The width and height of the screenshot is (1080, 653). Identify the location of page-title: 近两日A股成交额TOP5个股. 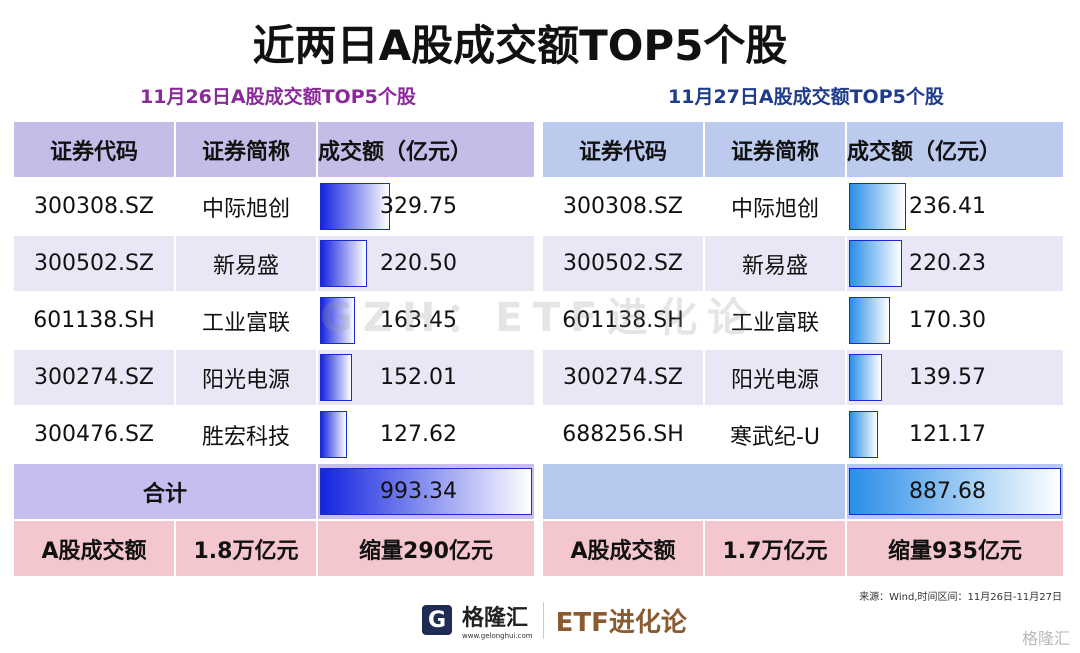
(520, 45).